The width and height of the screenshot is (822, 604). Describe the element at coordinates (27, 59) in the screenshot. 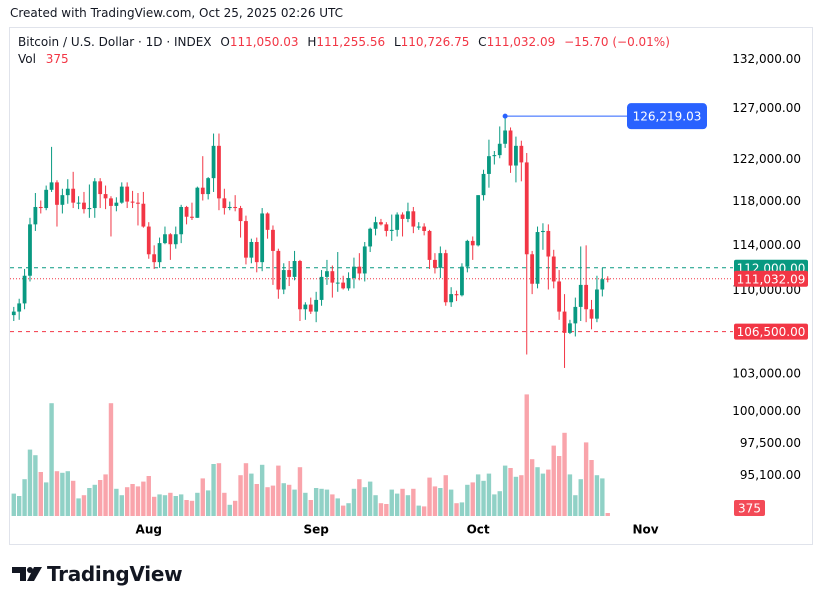

I see `vol-key: Vol` at that location.